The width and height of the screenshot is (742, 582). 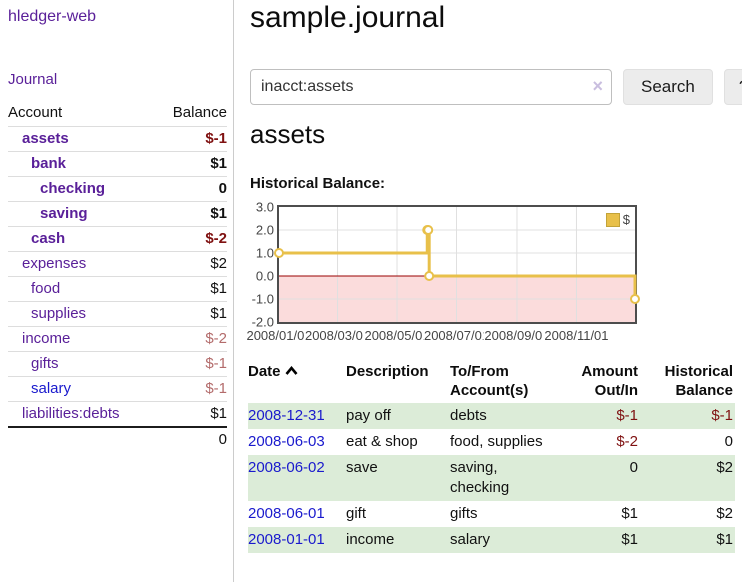 What do you see at coordinates (117, 238) in the screenshot?
I see `account-row: cash $-2` at bounding box center [117, 238].